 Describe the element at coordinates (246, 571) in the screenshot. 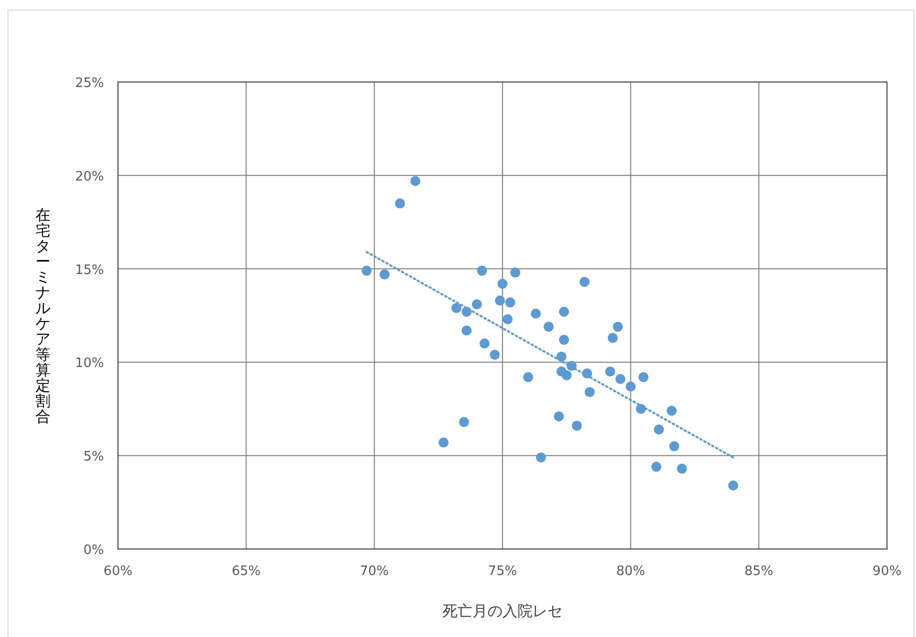

I see `x-tick-label: 65%` at that location.